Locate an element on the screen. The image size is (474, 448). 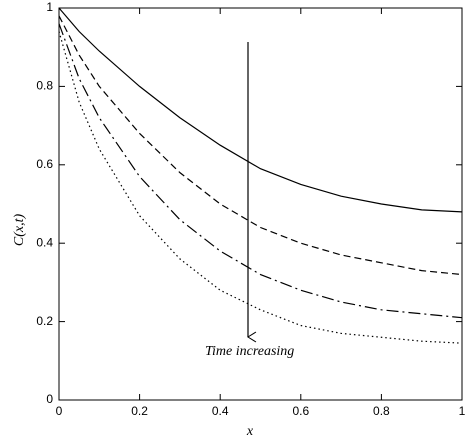
x-axis-label: x is located at coordinates (250, 431).